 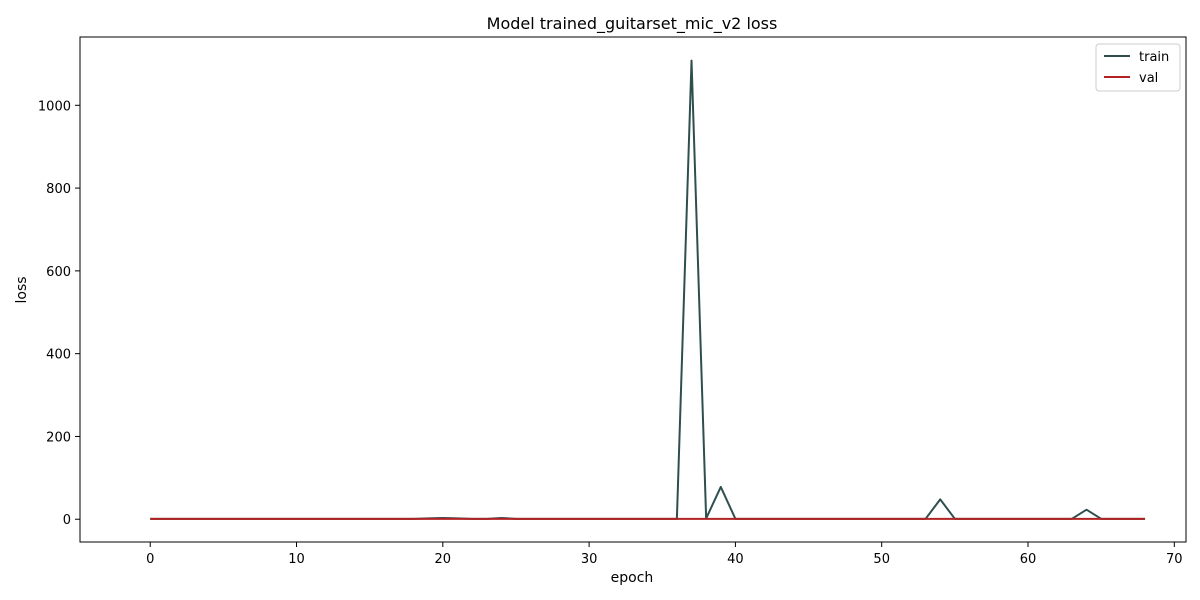 I want to click on y-tick-label: 200, so click(x=58, y=437).